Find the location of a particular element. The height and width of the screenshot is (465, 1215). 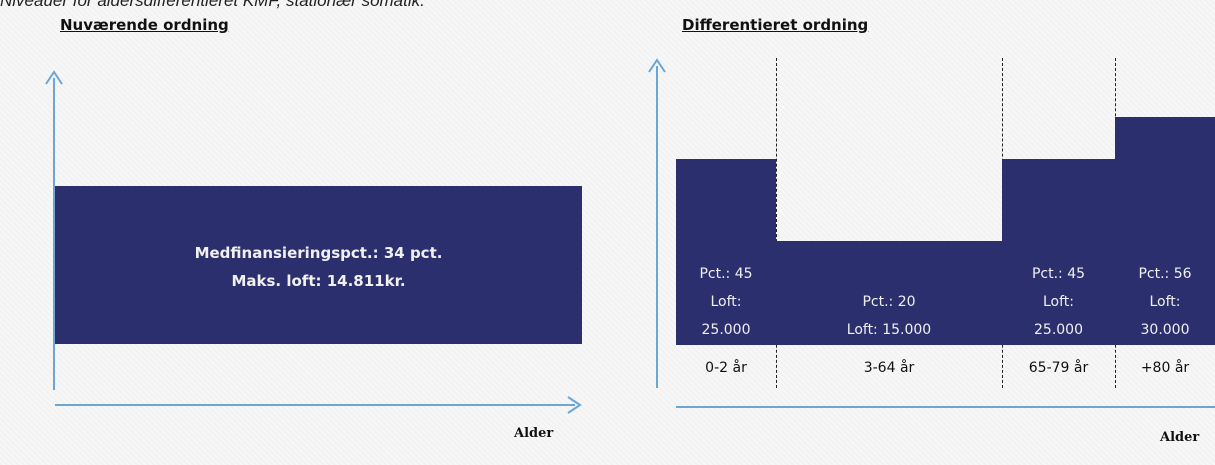

loft-value: 30.000 is located at coordinates (1165, 330).